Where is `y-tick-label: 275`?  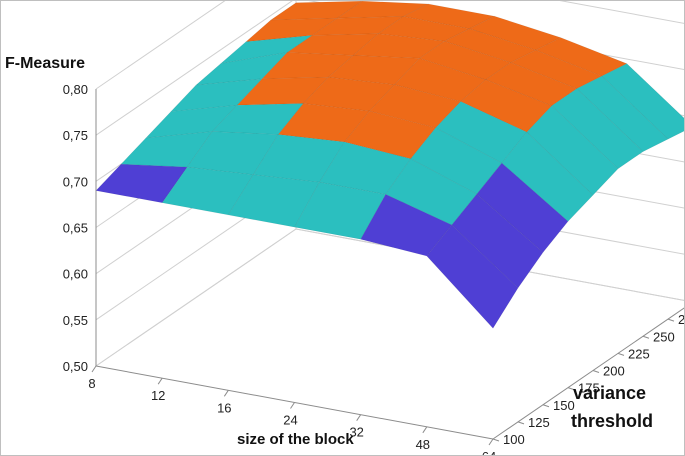 y-tick-label: 275 is located at coordinates (681, 319).